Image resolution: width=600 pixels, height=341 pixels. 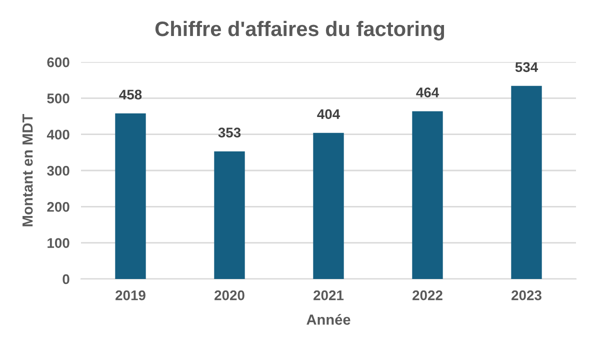 What do you see at coordinates (428, 93) in the screenshot?
I see `data-label: 464` at bounding box center [428, 93].